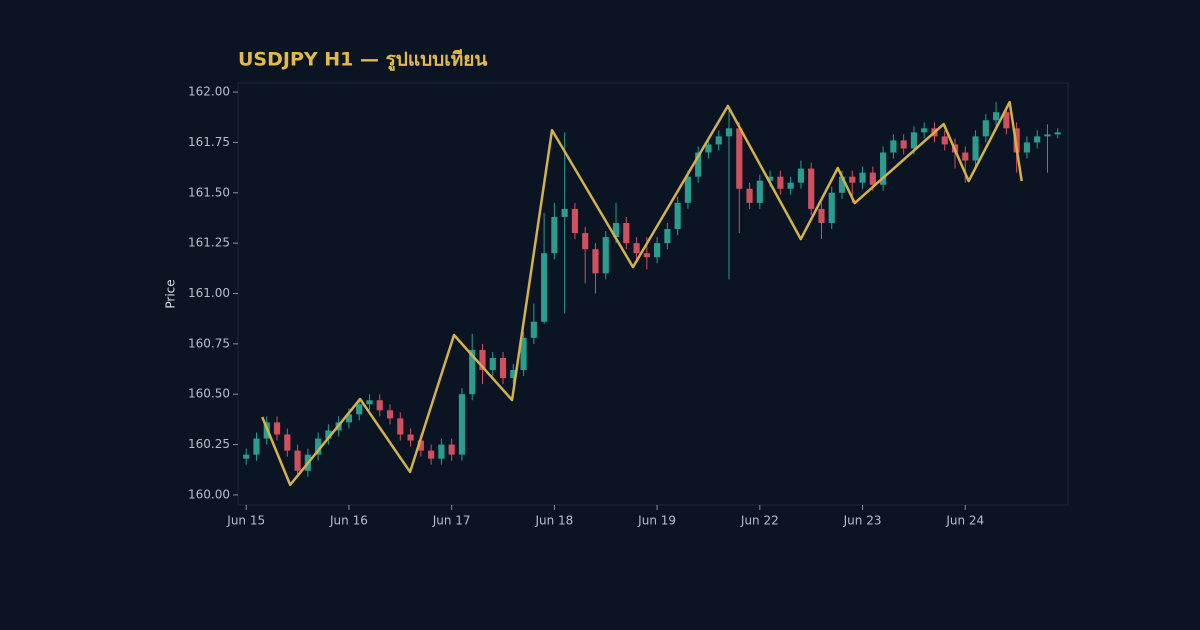  Describe the element at coordinates (209, 494) in the screenshot. I see `y-tick-label: 160.00` at that location.